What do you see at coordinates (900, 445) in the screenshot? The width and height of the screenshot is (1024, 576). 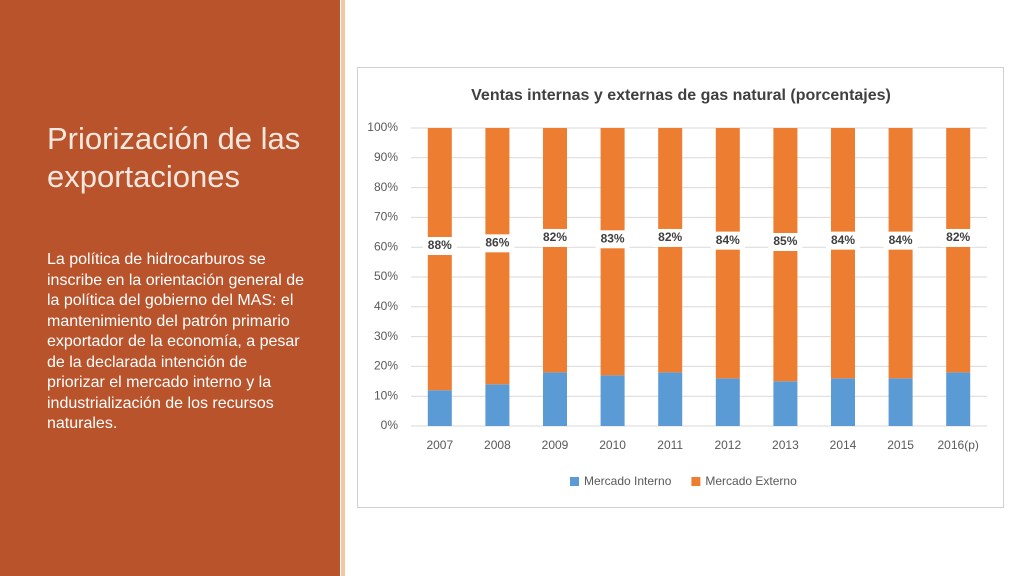 I see `x-tick-label: 2015` at bounding box center [900, 445].